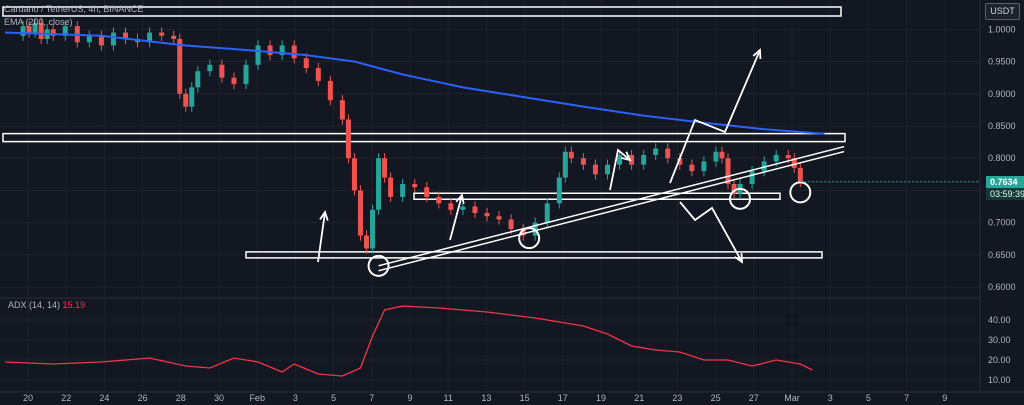 The image size is (1024, 405). Describe the element at coordinates (716, 398) in the screenshot. I see `time-tick-label: 25` at that location.